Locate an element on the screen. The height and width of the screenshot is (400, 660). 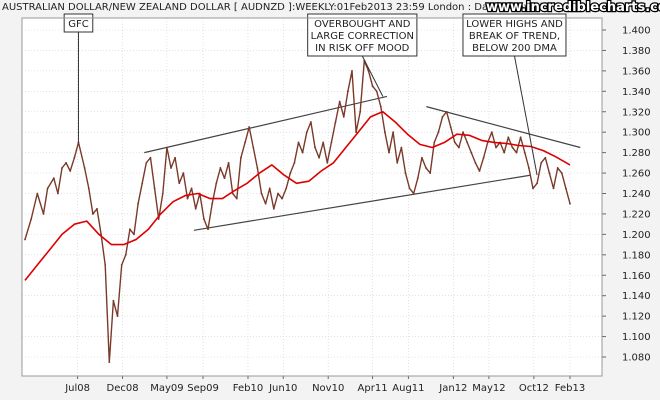
x-tick-label: Dec08 is located at coordinates (123, 388).